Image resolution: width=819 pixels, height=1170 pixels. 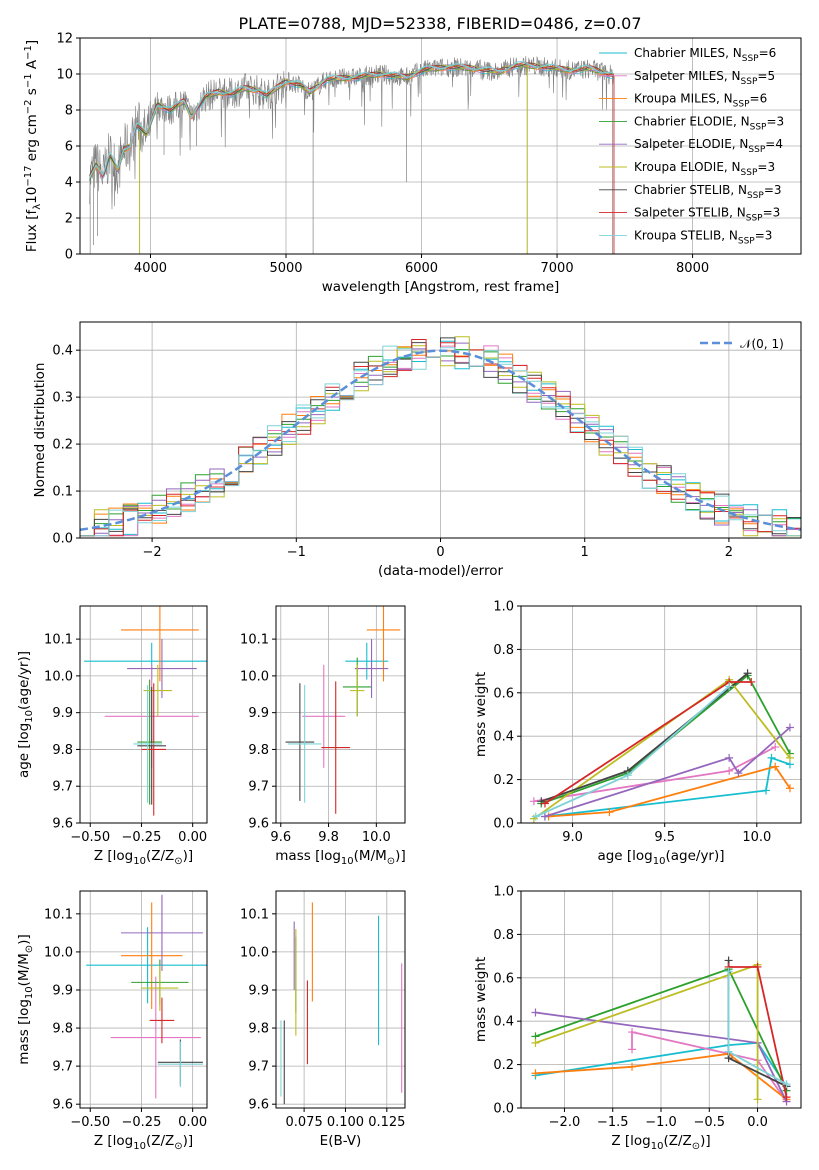 I want to click on y-axis-label: mass [log10(M/M⊙)], so click(x=25, y=999).